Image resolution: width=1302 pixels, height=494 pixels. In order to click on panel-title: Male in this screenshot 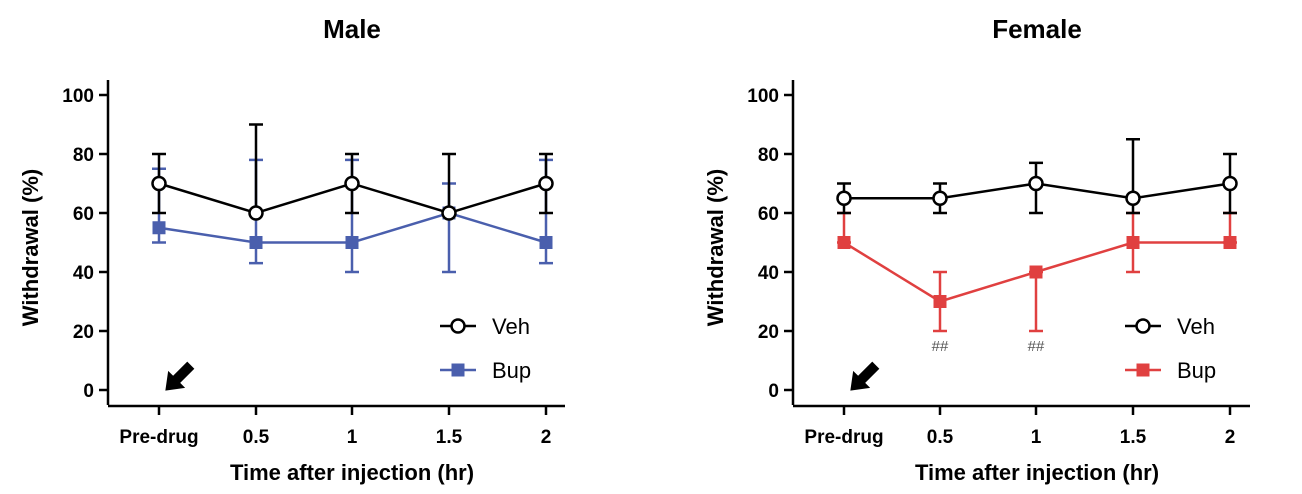, I will do `click(352, 29)`.